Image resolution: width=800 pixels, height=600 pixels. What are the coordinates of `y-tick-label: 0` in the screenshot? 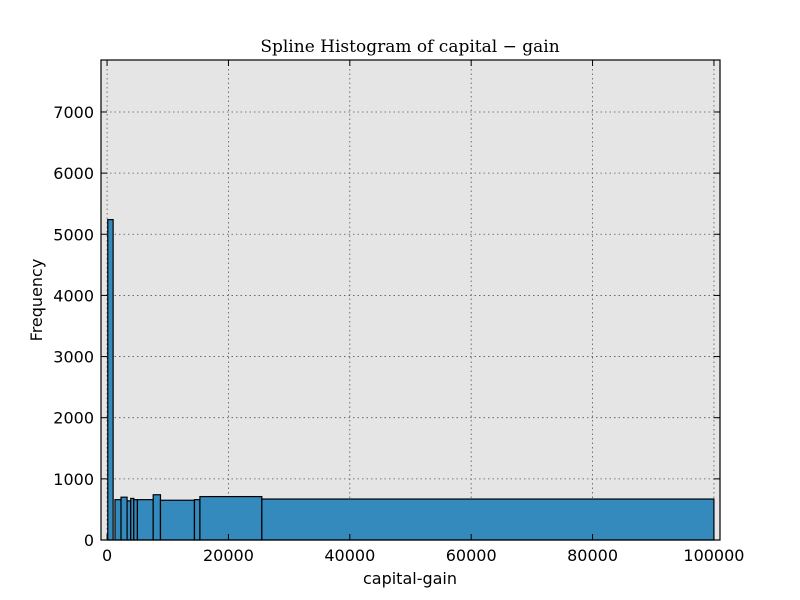 It's located at (89, 540).